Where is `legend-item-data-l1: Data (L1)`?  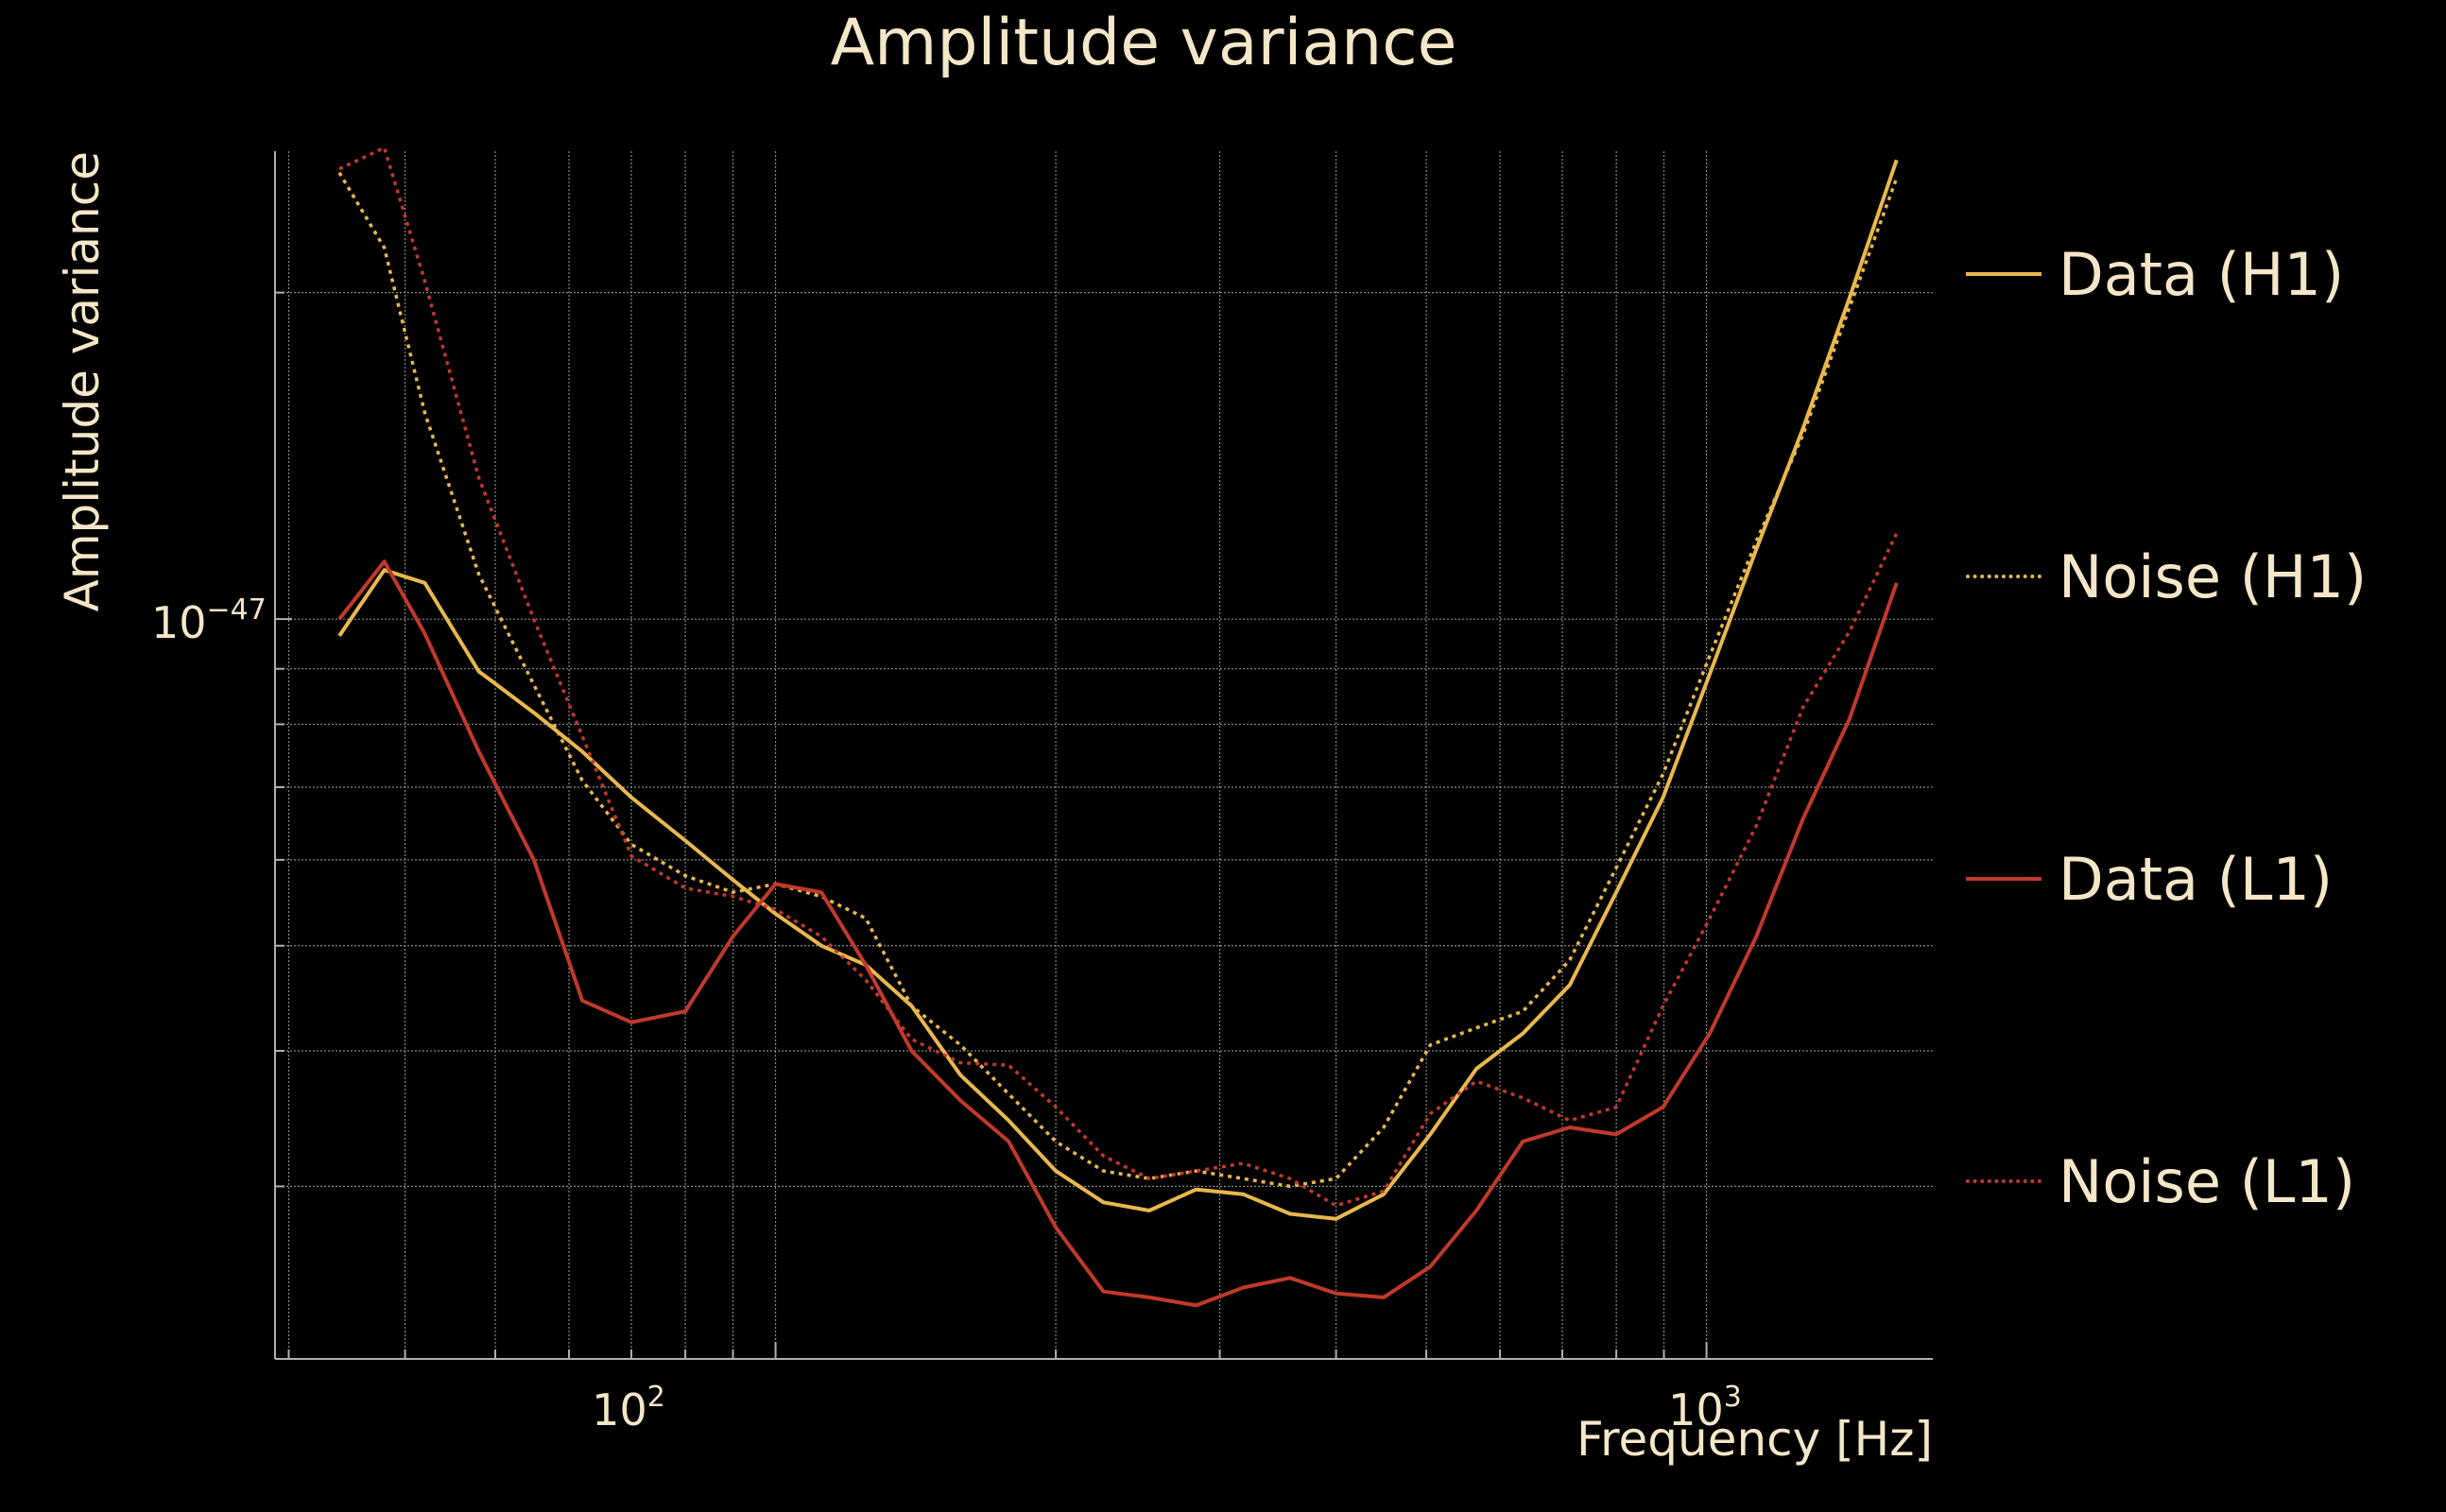
legend-item-data-l1: Data (L1) is located at coordinates (2149, 879).